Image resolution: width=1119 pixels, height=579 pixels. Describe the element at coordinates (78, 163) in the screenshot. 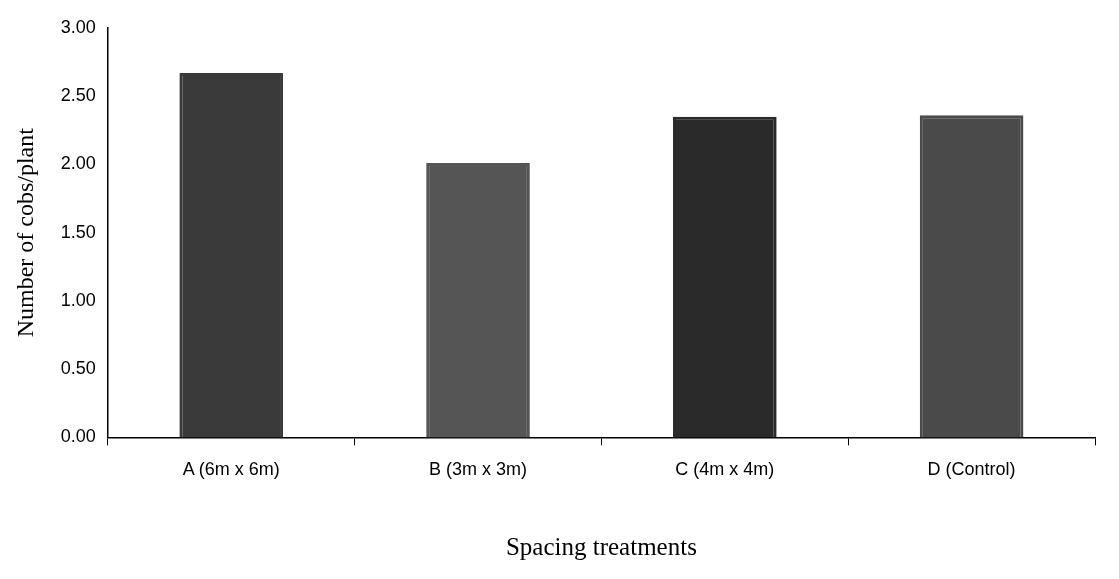

I see `y-tick-label: 2.00` at that location.